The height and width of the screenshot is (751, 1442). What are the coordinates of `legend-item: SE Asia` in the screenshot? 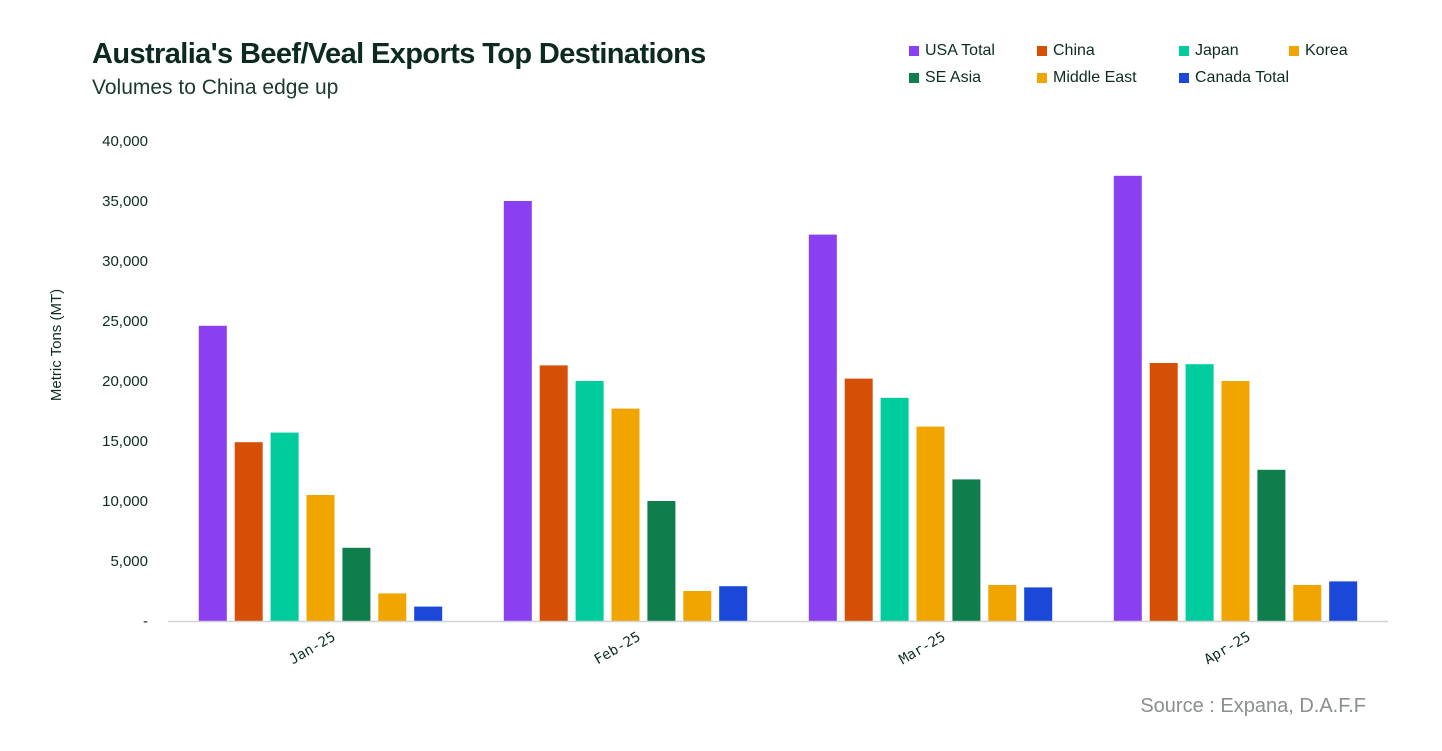 It's located at (945, 78).